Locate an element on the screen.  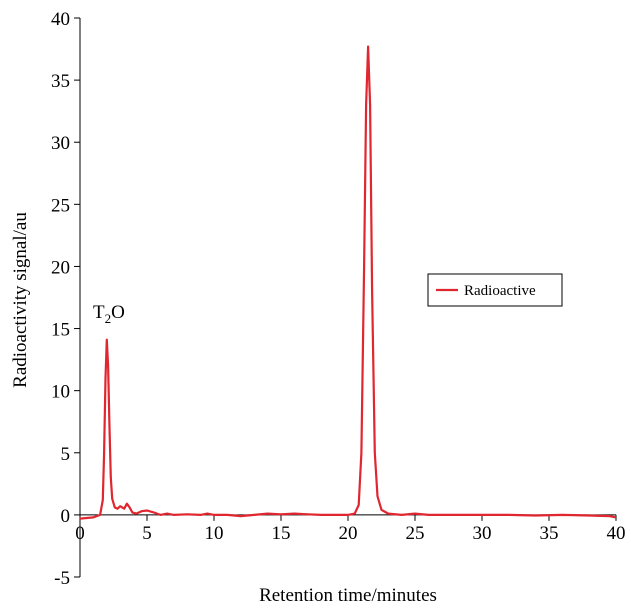
x-tick-label: 20 is located at coordinates (348, 533).